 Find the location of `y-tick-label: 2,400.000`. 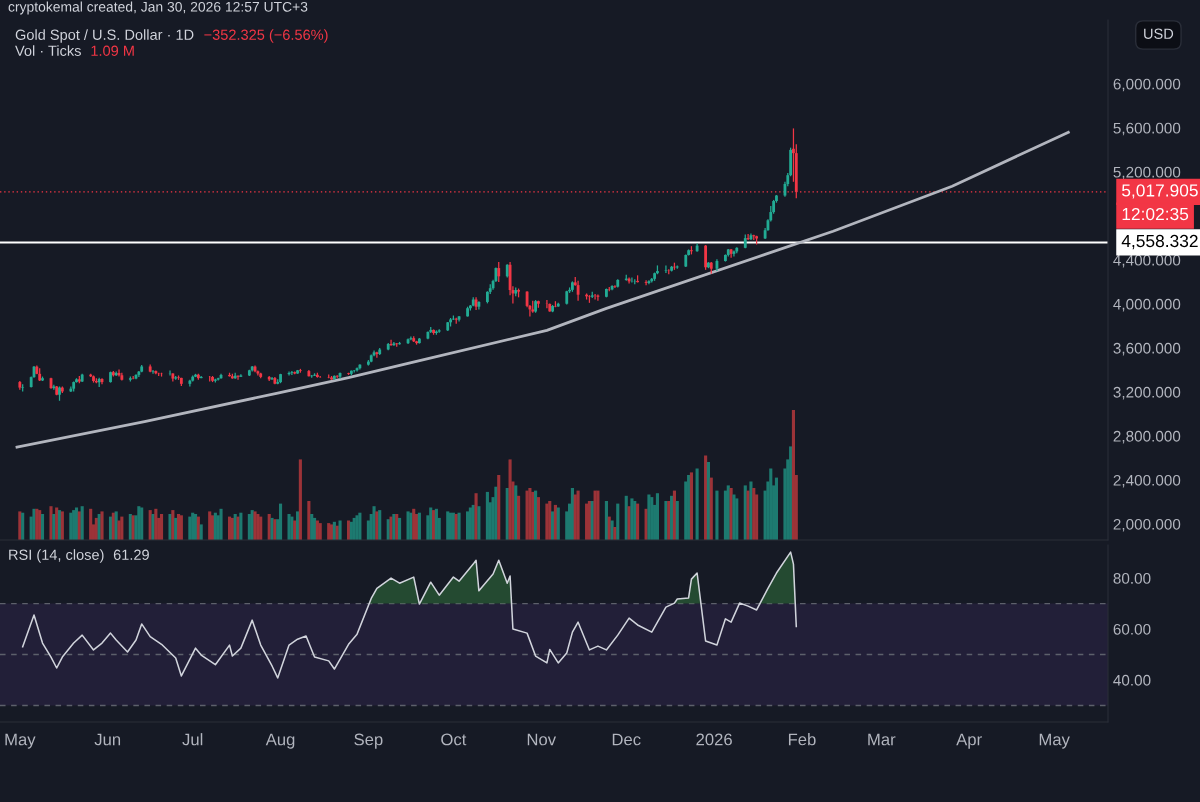

y-tick-label: 2,400.000 is located at coordinates (1147, 481).